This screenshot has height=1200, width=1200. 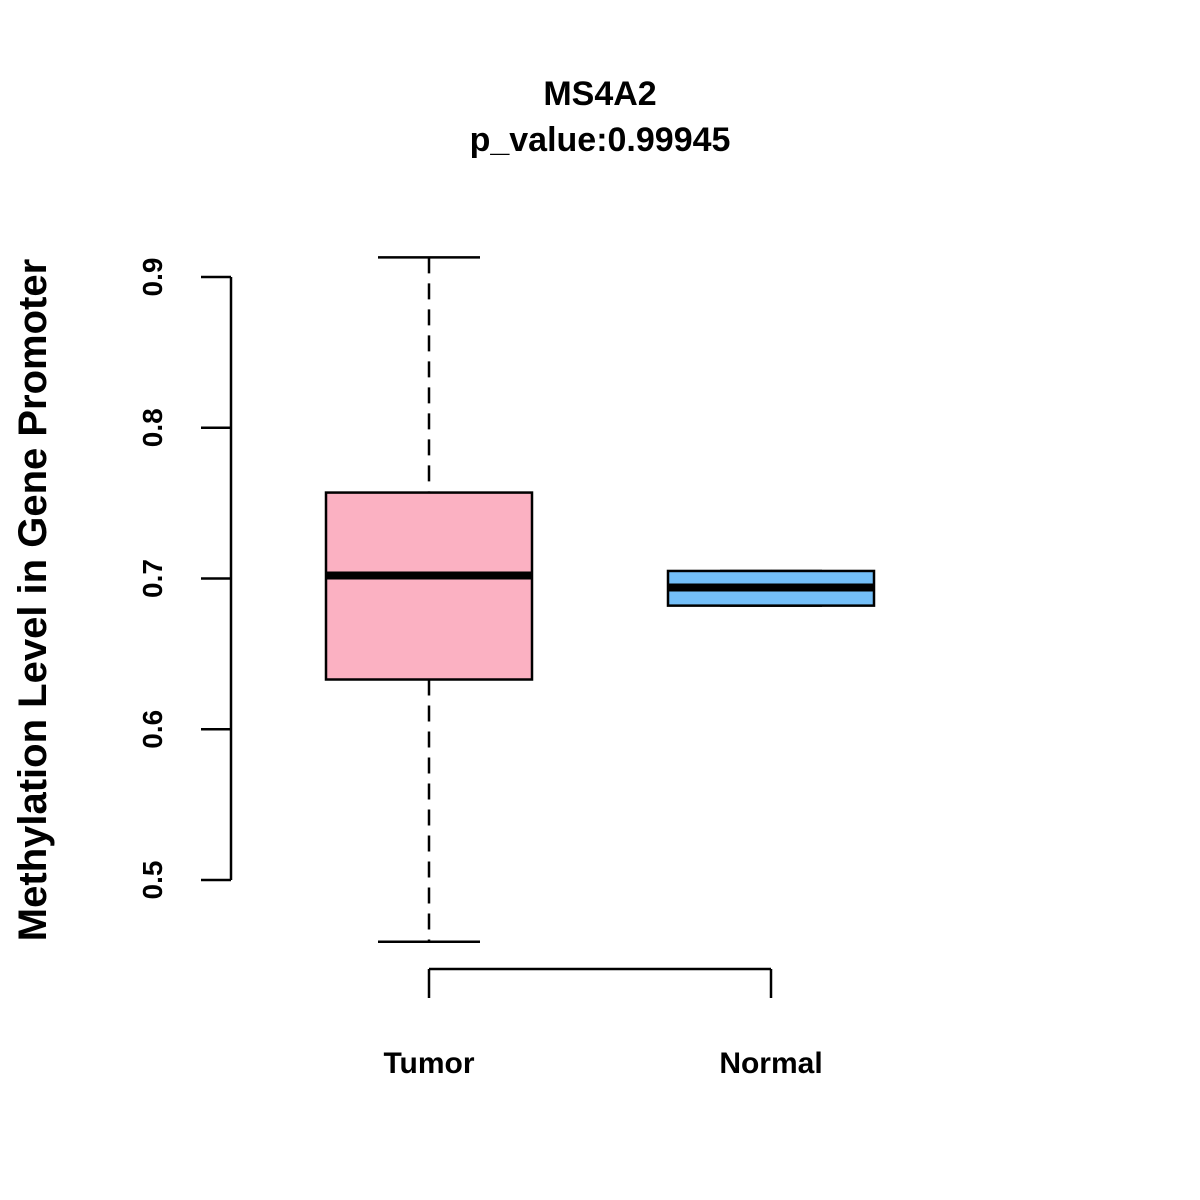 I want to click on chart-subtitle: p_value:0.99945, so click(x=600, y=140).